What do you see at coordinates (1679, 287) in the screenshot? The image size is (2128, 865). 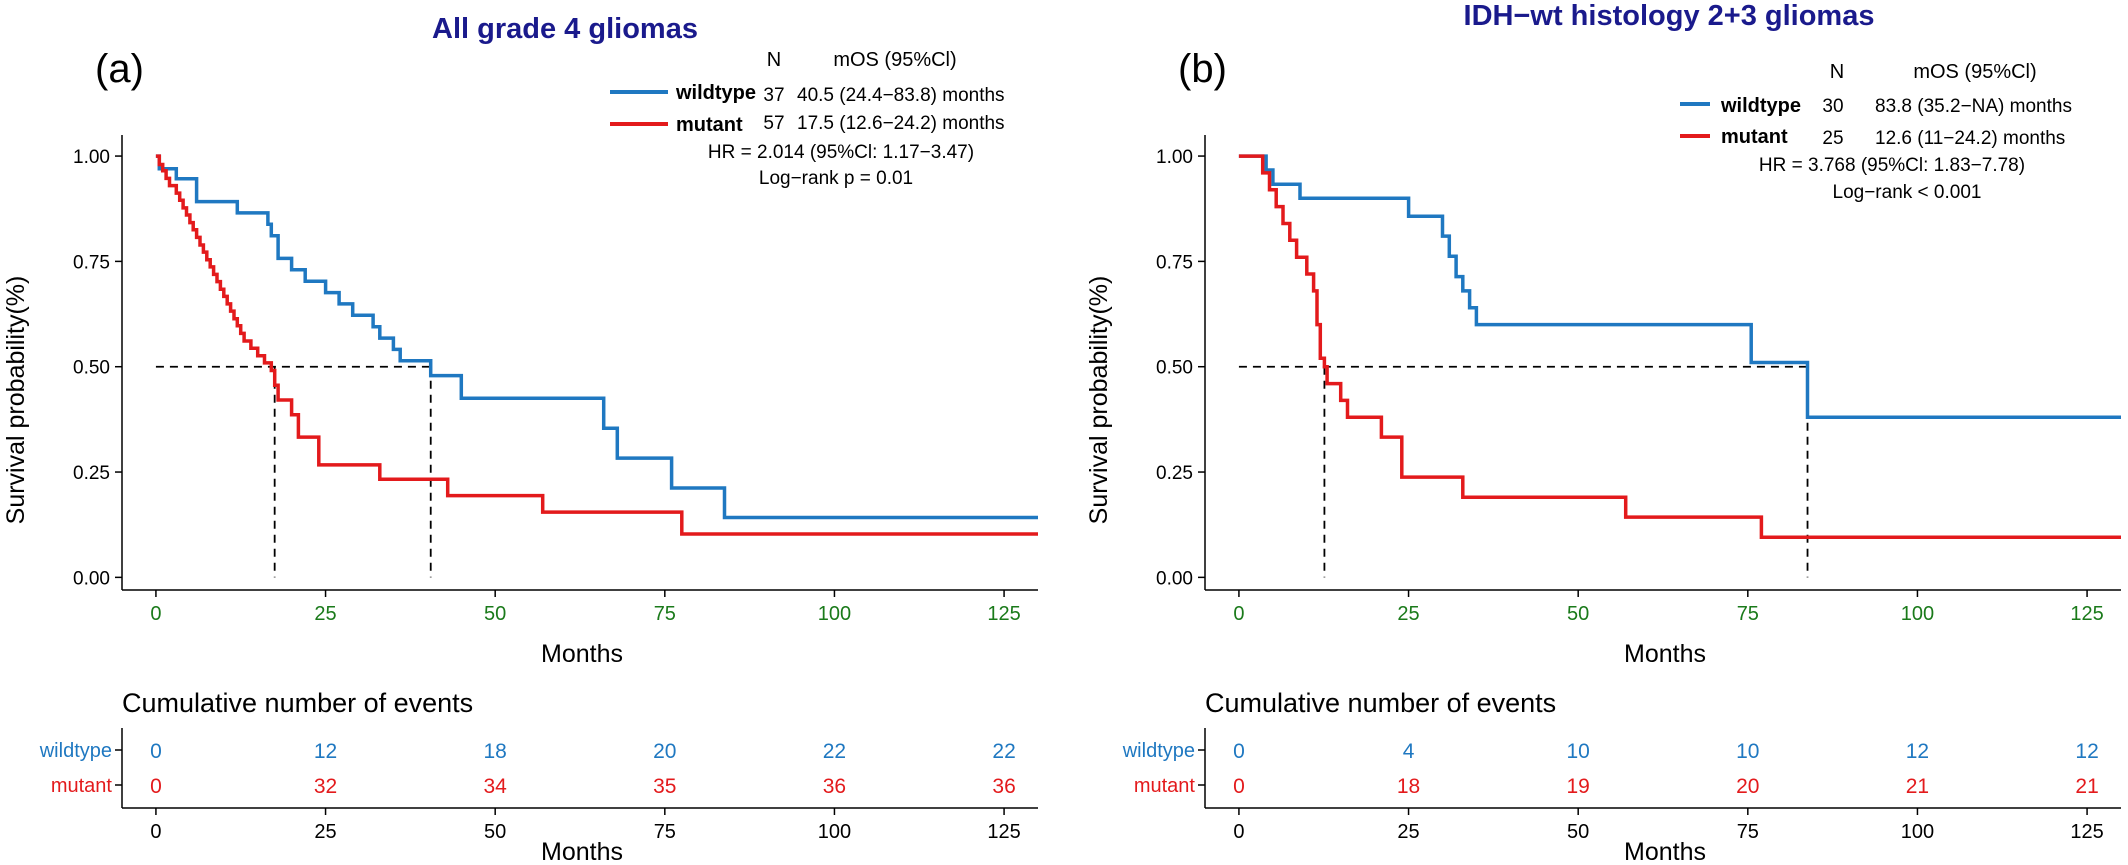 I see `curve-wildtype` at bounding box center [1679, 287].